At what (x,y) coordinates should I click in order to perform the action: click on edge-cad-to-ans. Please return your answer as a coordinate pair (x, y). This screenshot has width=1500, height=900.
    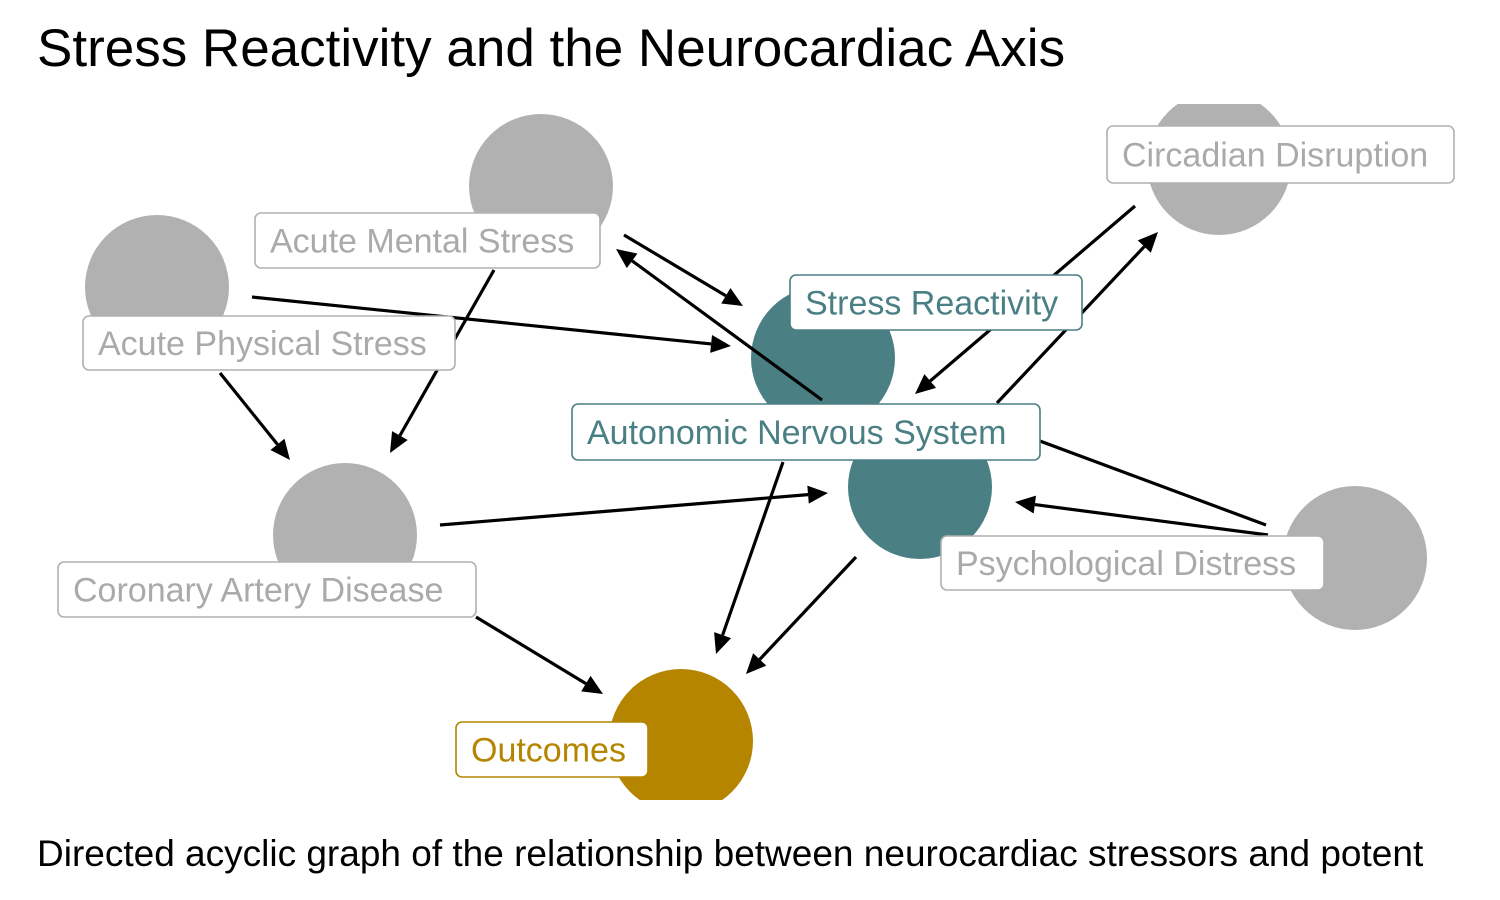
    Looking at the image, I should click on (633, 506).